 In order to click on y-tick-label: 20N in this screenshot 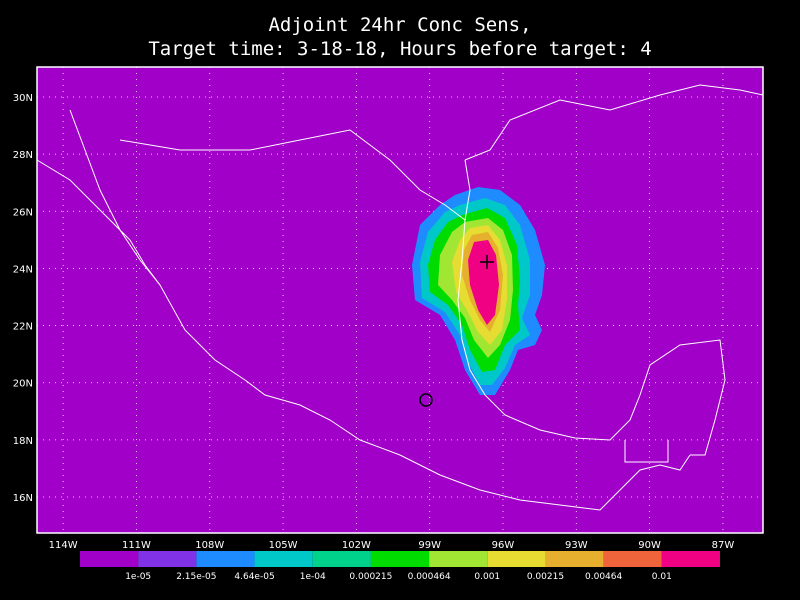, I will do `click(23, 384)`.